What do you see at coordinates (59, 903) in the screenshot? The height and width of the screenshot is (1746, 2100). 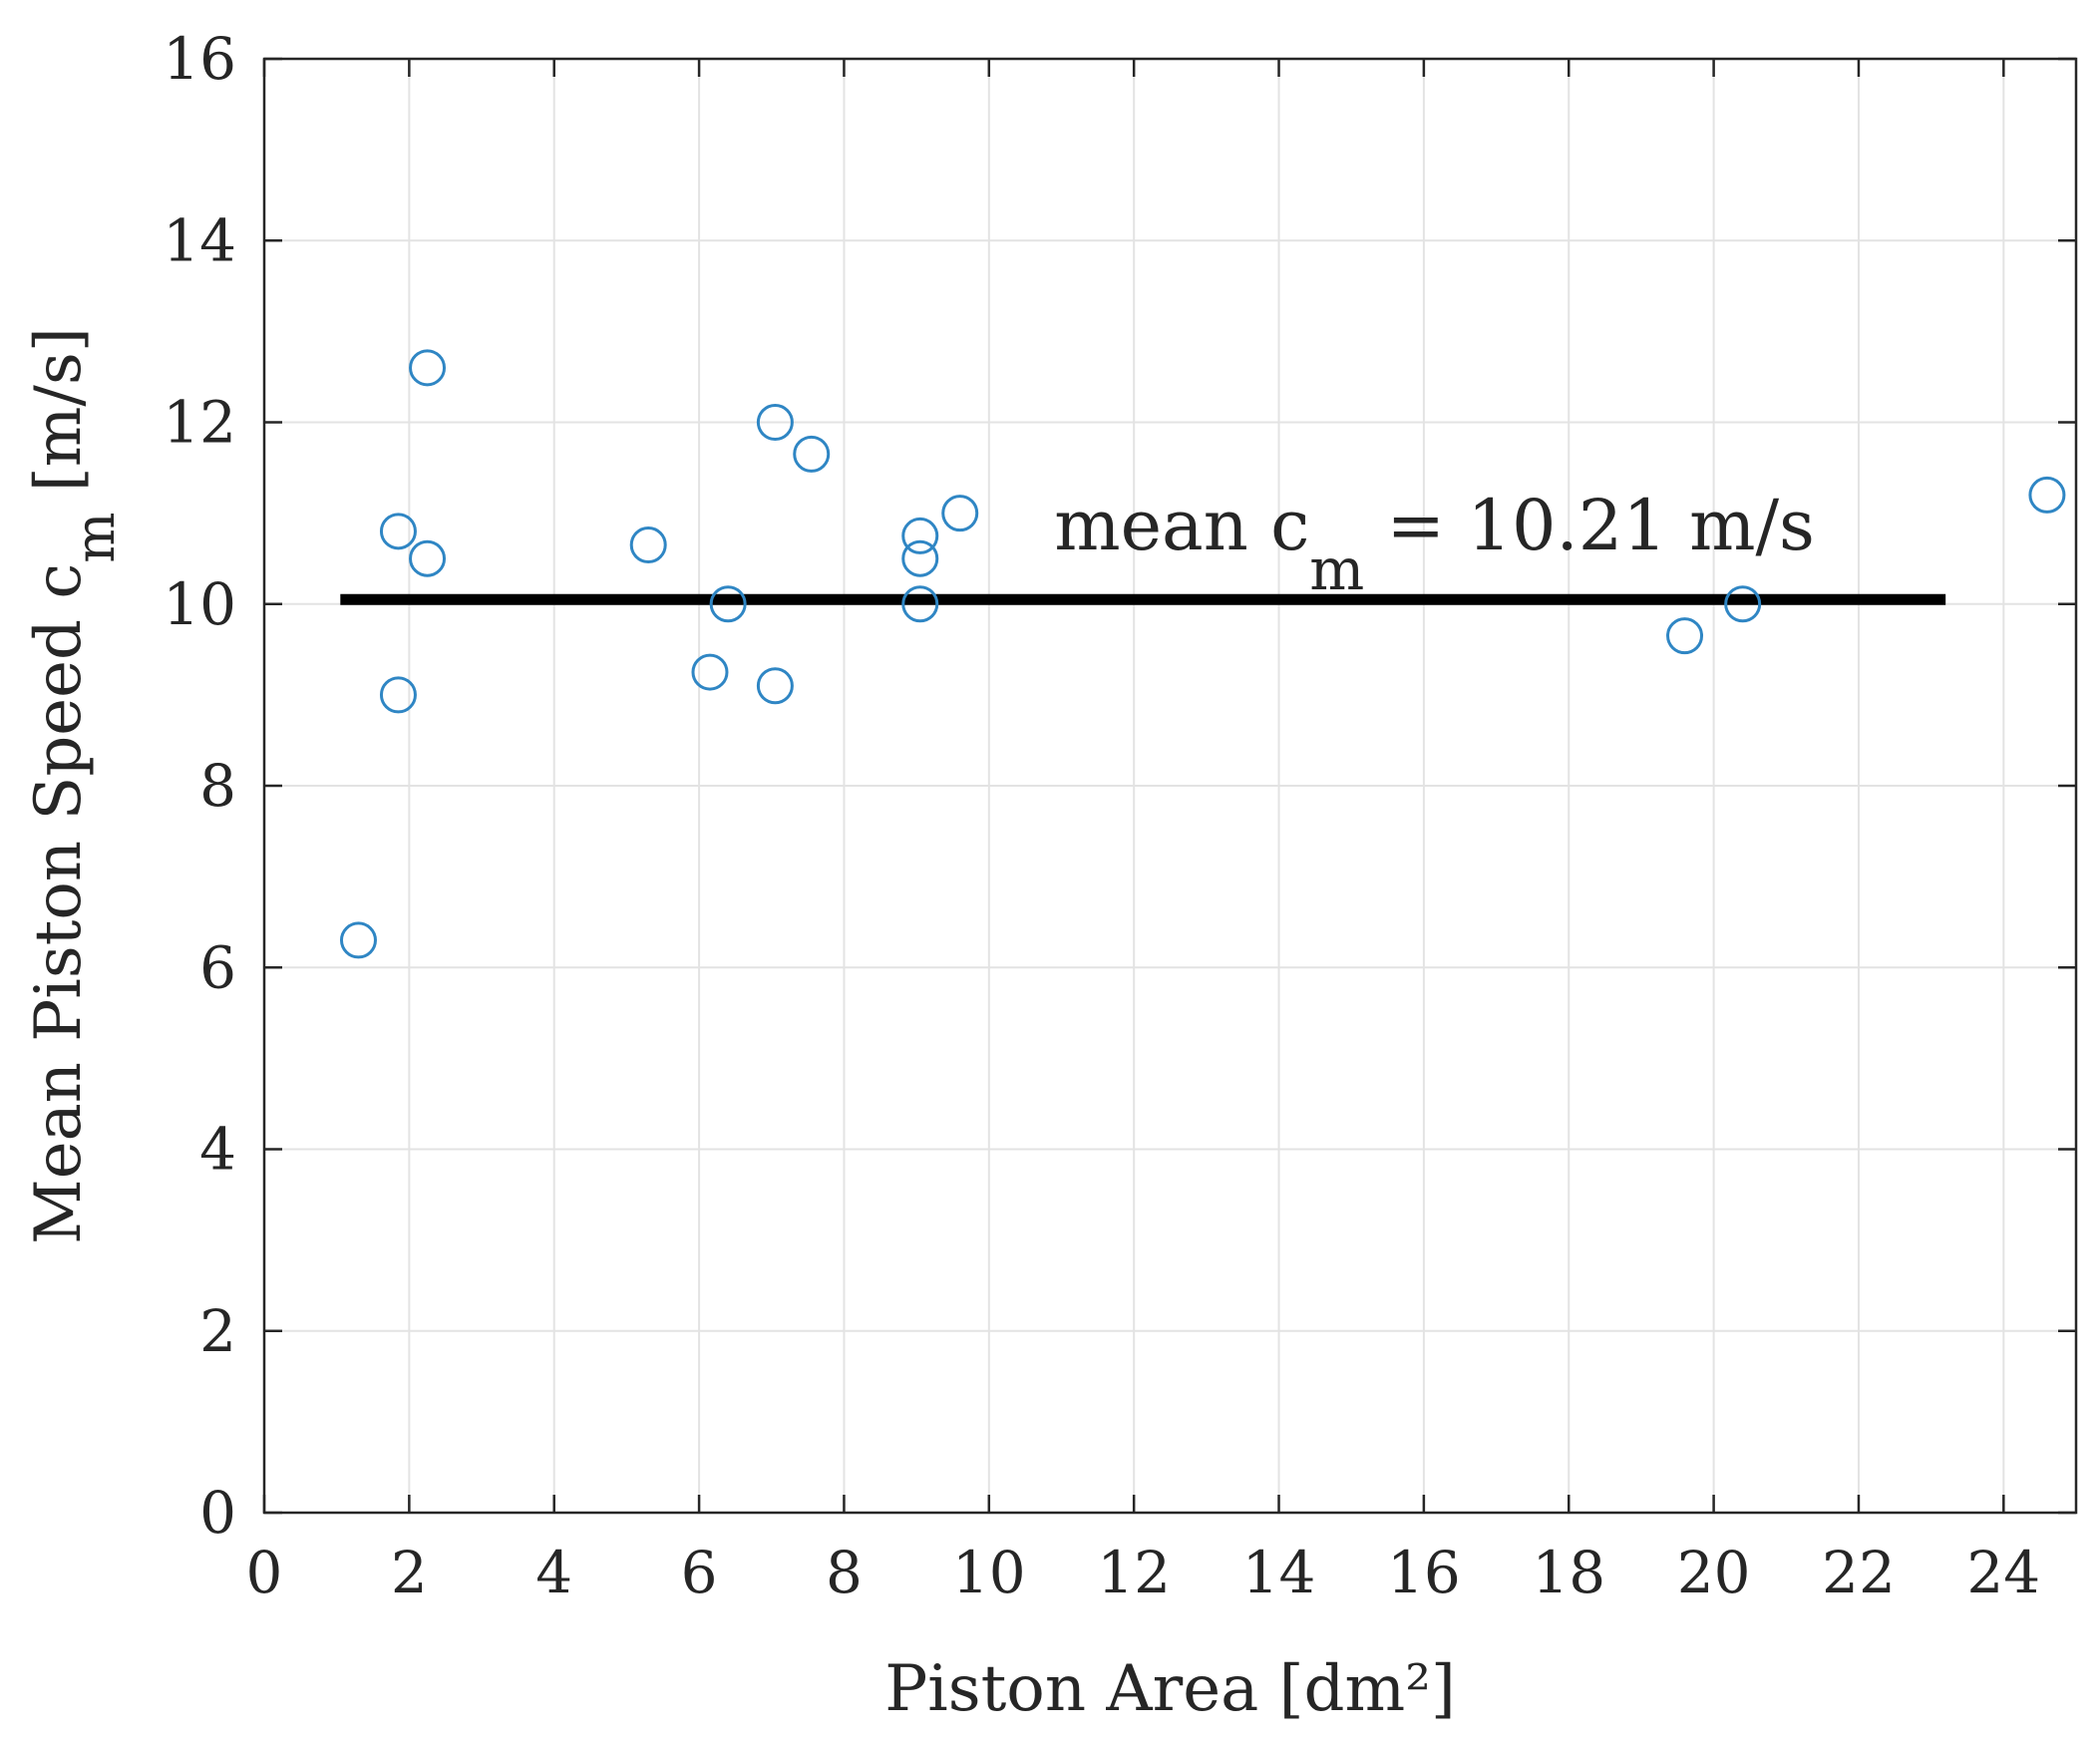 I see `y-axis-label-main: Mean Piston Speed c` at bounding box center [59, 903].